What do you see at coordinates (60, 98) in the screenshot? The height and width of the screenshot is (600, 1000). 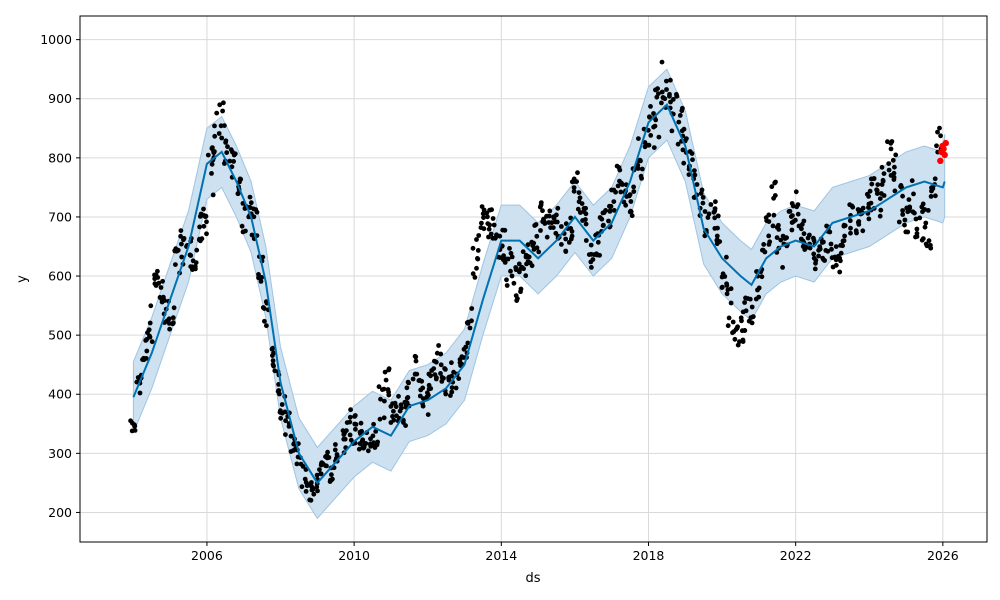 I see `y-tick-label: 900` at bounding box center [60, 98].